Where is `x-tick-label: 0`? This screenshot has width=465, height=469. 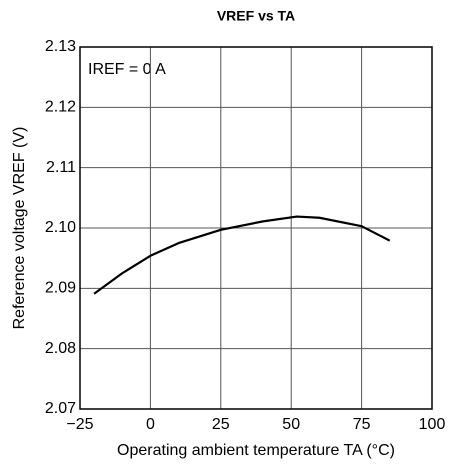 x-tick-label: 0 is located at coordinates (150, 424).